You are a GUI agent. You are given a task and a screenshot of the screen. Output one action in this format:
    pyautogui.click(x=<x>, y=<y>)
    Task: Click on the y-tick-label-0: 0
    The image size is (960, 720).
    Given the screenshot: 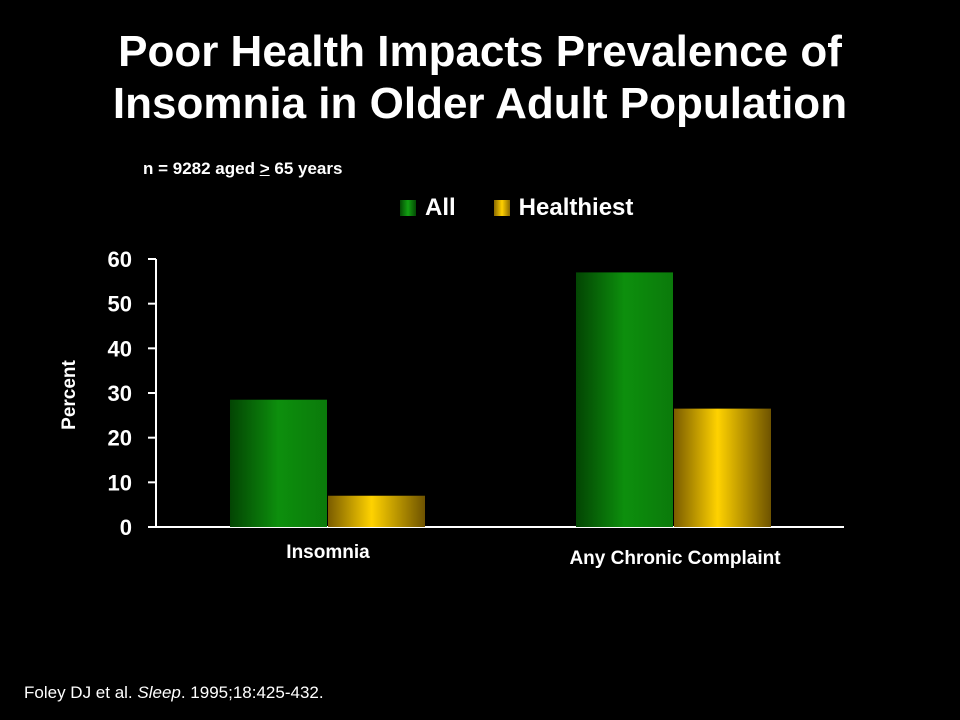 What is the action you would take?
    pyautogui.click(x=126, y=527)
    